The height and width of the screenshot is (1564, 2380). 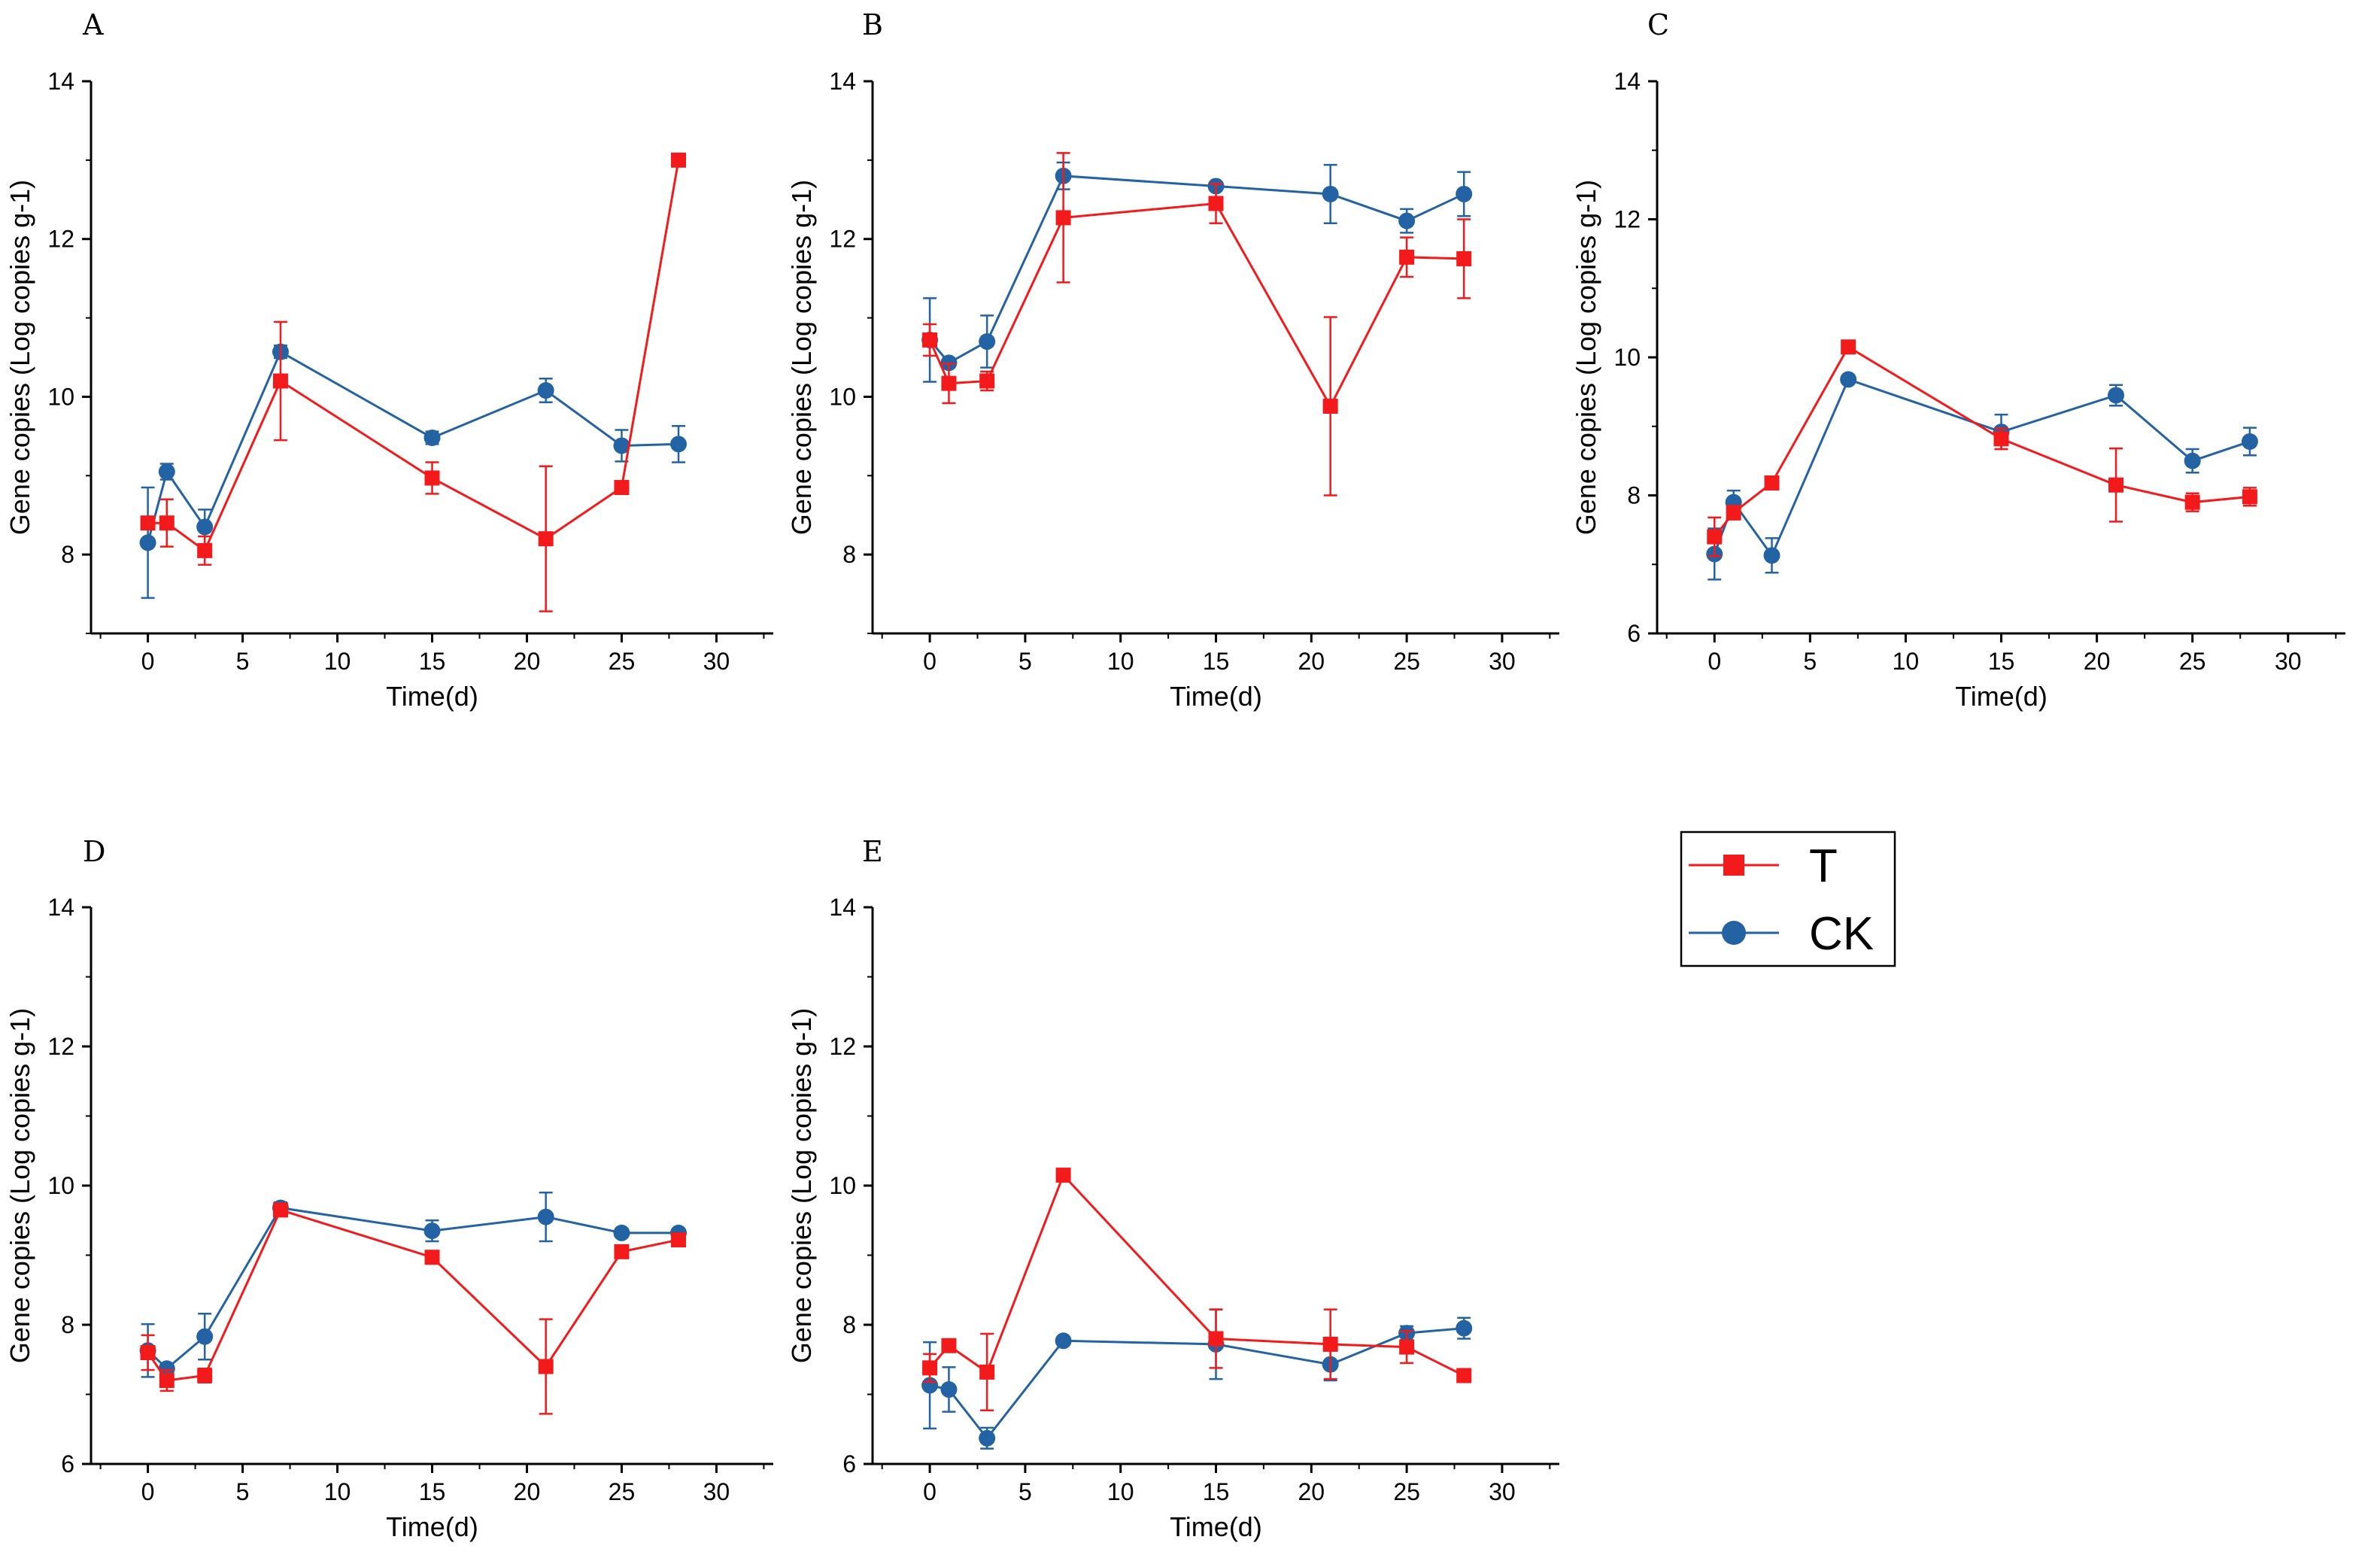 I want to click on panel-letter: A, so click(x=93, y=24).